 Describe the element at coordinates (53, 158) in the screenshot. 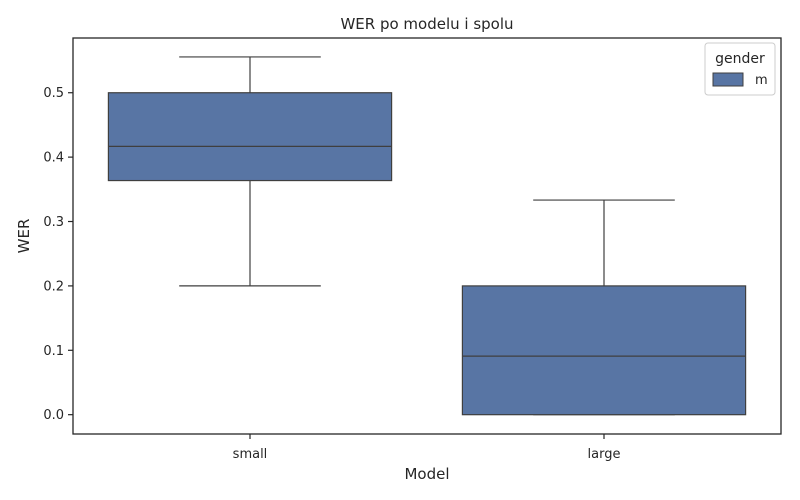

I see `y-tick-label: 0.4` at that location.